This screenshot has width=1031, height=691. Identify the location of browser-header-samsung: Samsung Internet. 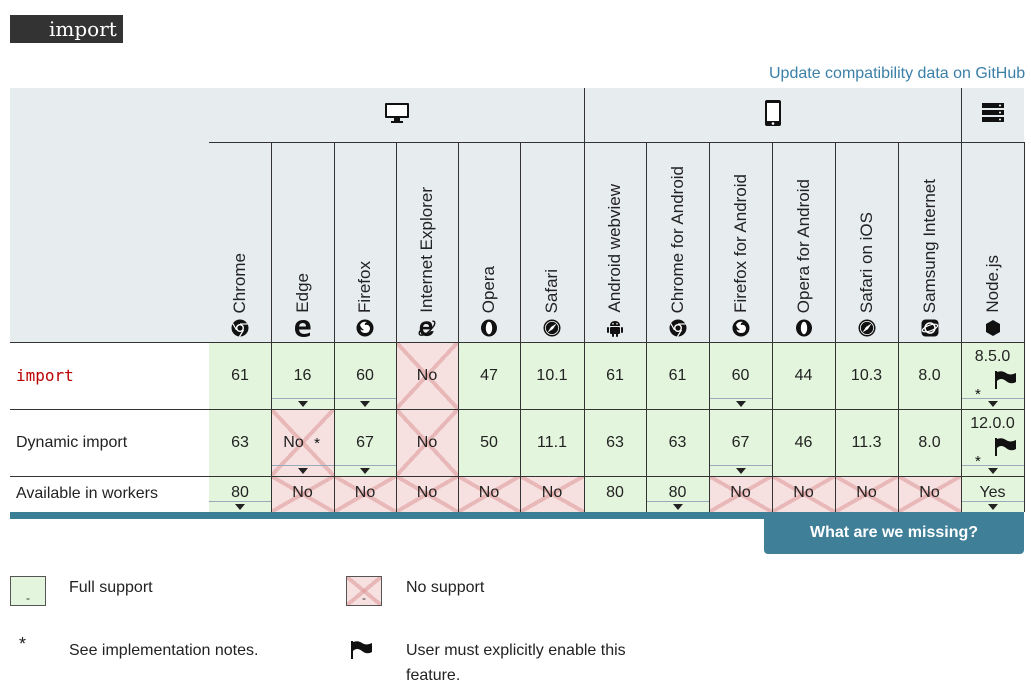
(929, 242).